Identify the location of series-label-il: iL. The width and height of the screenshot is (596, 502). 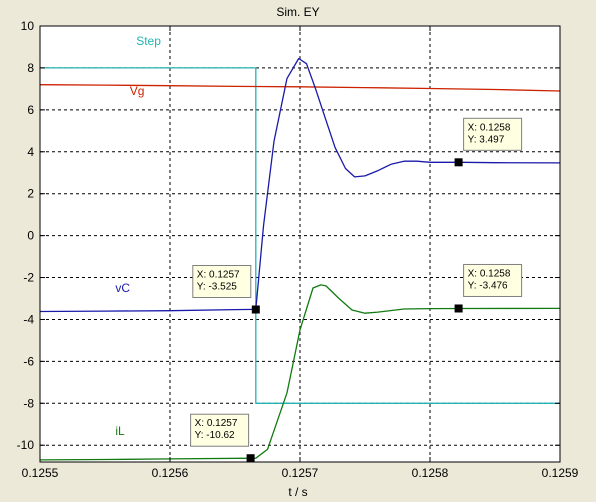
(120, 431).